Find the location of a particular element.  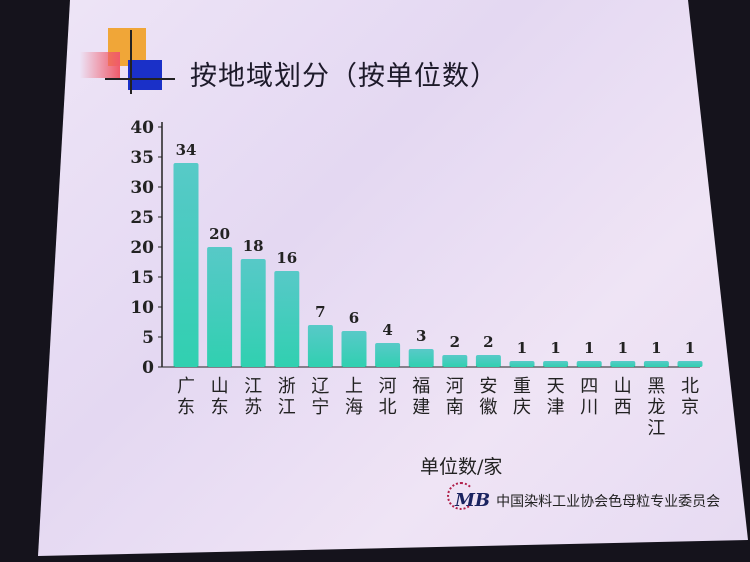

x-tick-label: 南 is located at coordinates (455, 407).